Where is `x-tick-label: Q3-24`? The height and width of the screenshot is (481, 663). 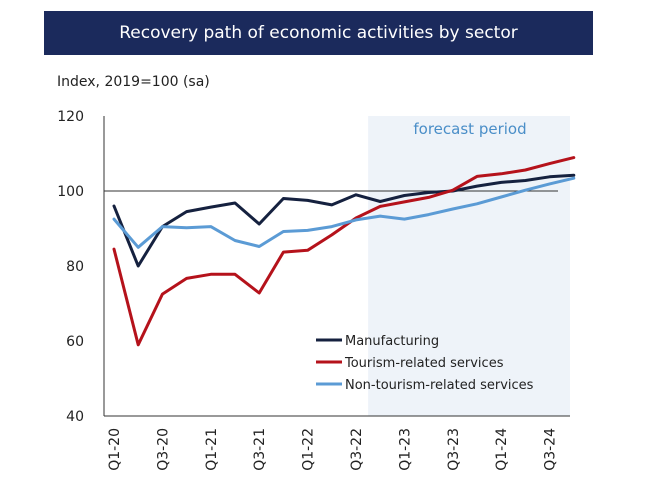
x-tick-label: Q3-24 is located at coordinates (551, 449).